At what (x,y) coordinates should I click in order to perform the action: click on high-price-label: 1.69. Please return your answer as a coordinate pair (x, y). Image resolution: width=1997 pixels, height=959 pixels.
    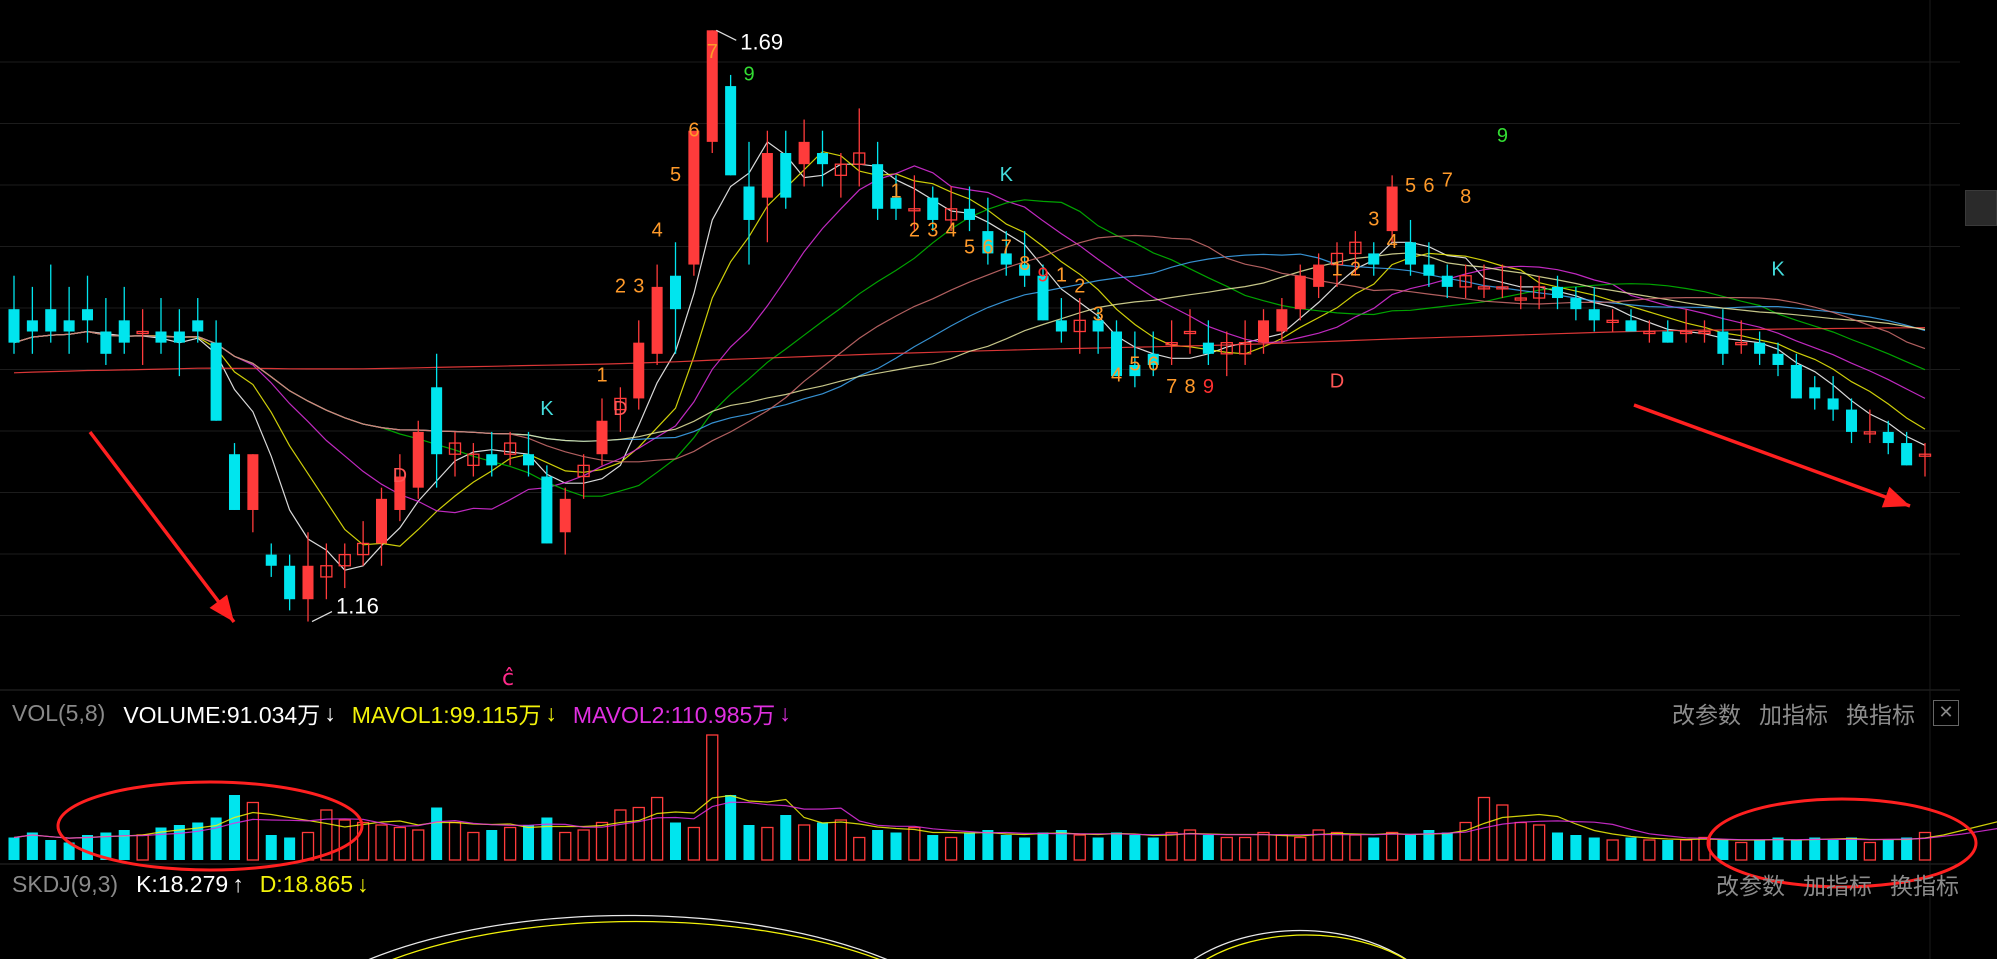
    Looking at the image, I should click on (761, 41).